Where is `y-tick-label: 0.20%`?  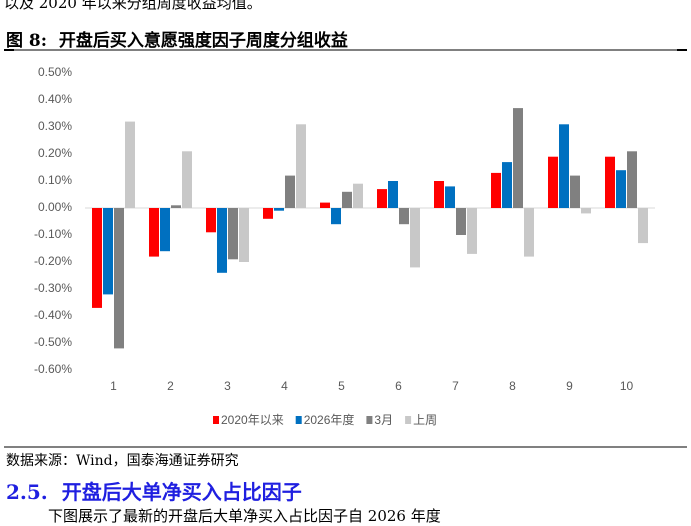 y-tick-label: 0.20% is located at coordinates (55, 153).